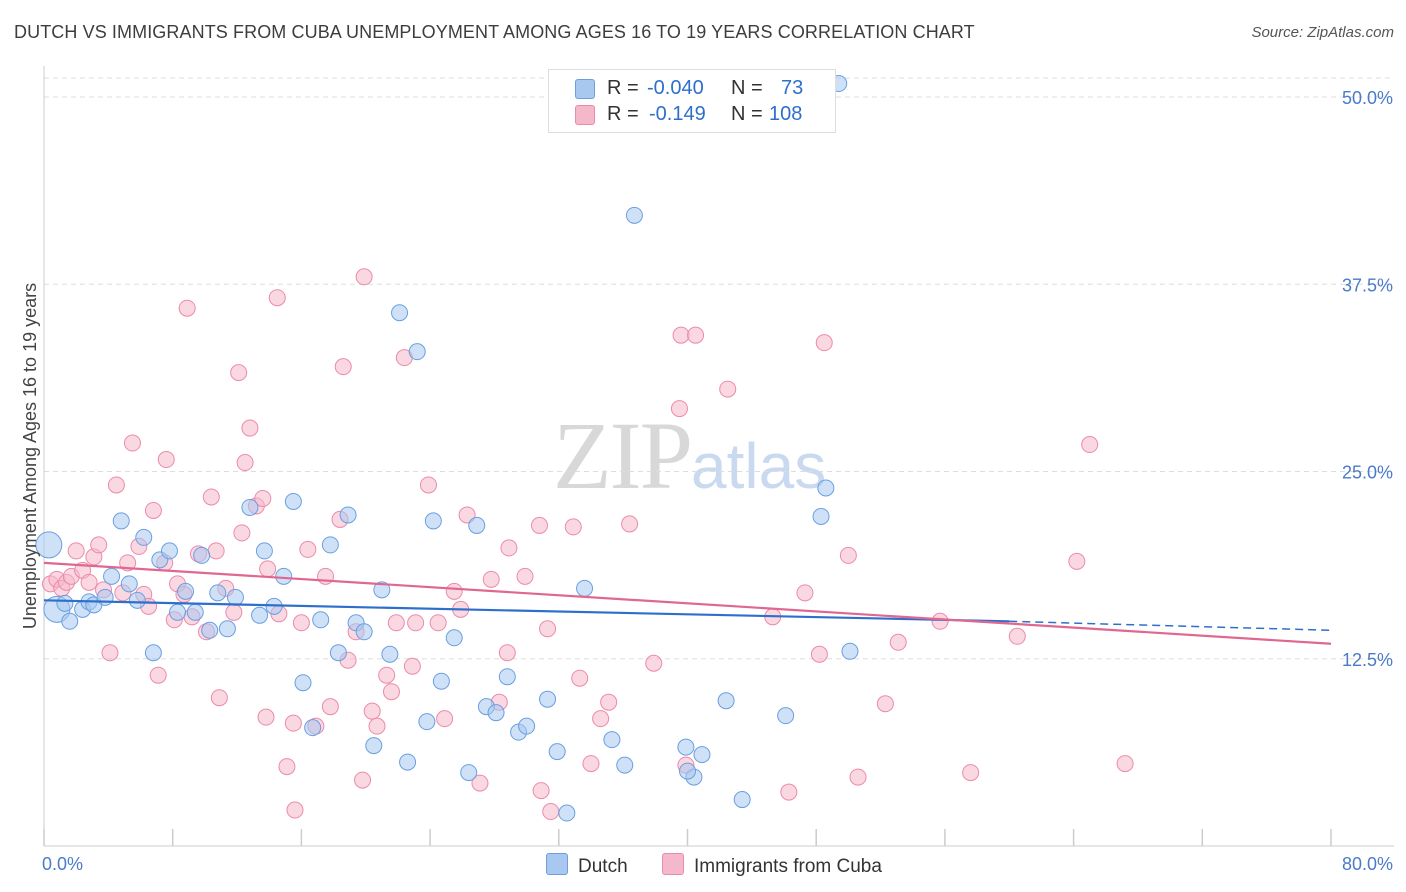 This screenshot has width=1406, height=892. Describe the element at coordinates (1367, 285) in the screenshot. I see `y-tick-label: 37.5%` at that location.